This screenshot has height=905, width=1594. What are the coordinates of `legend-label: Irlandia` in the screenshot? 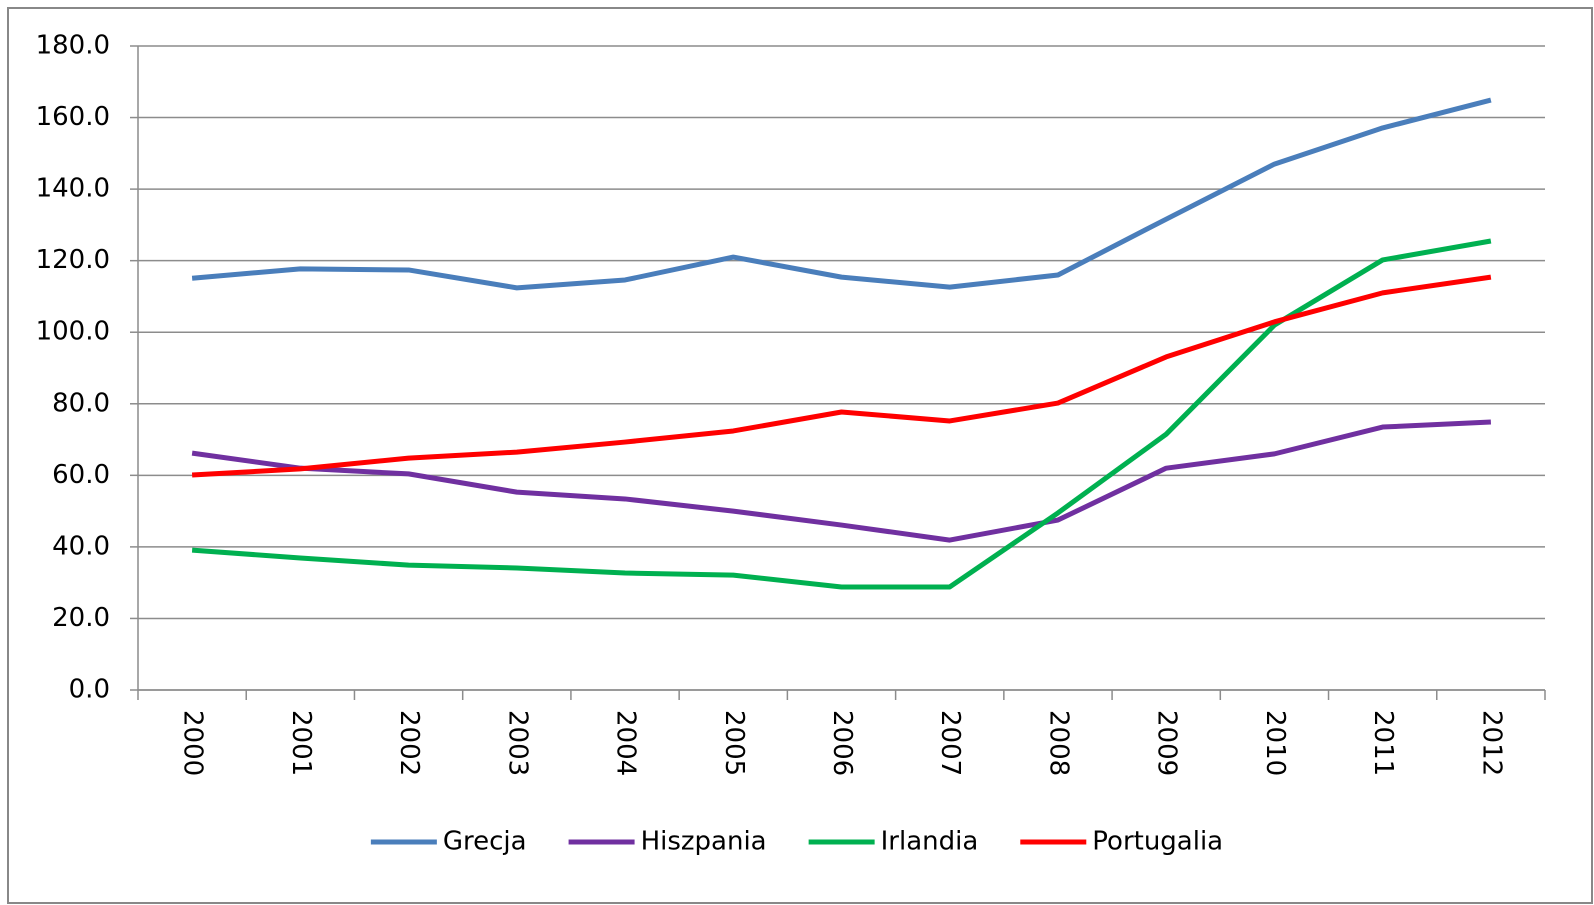 It's located at (930, 842).